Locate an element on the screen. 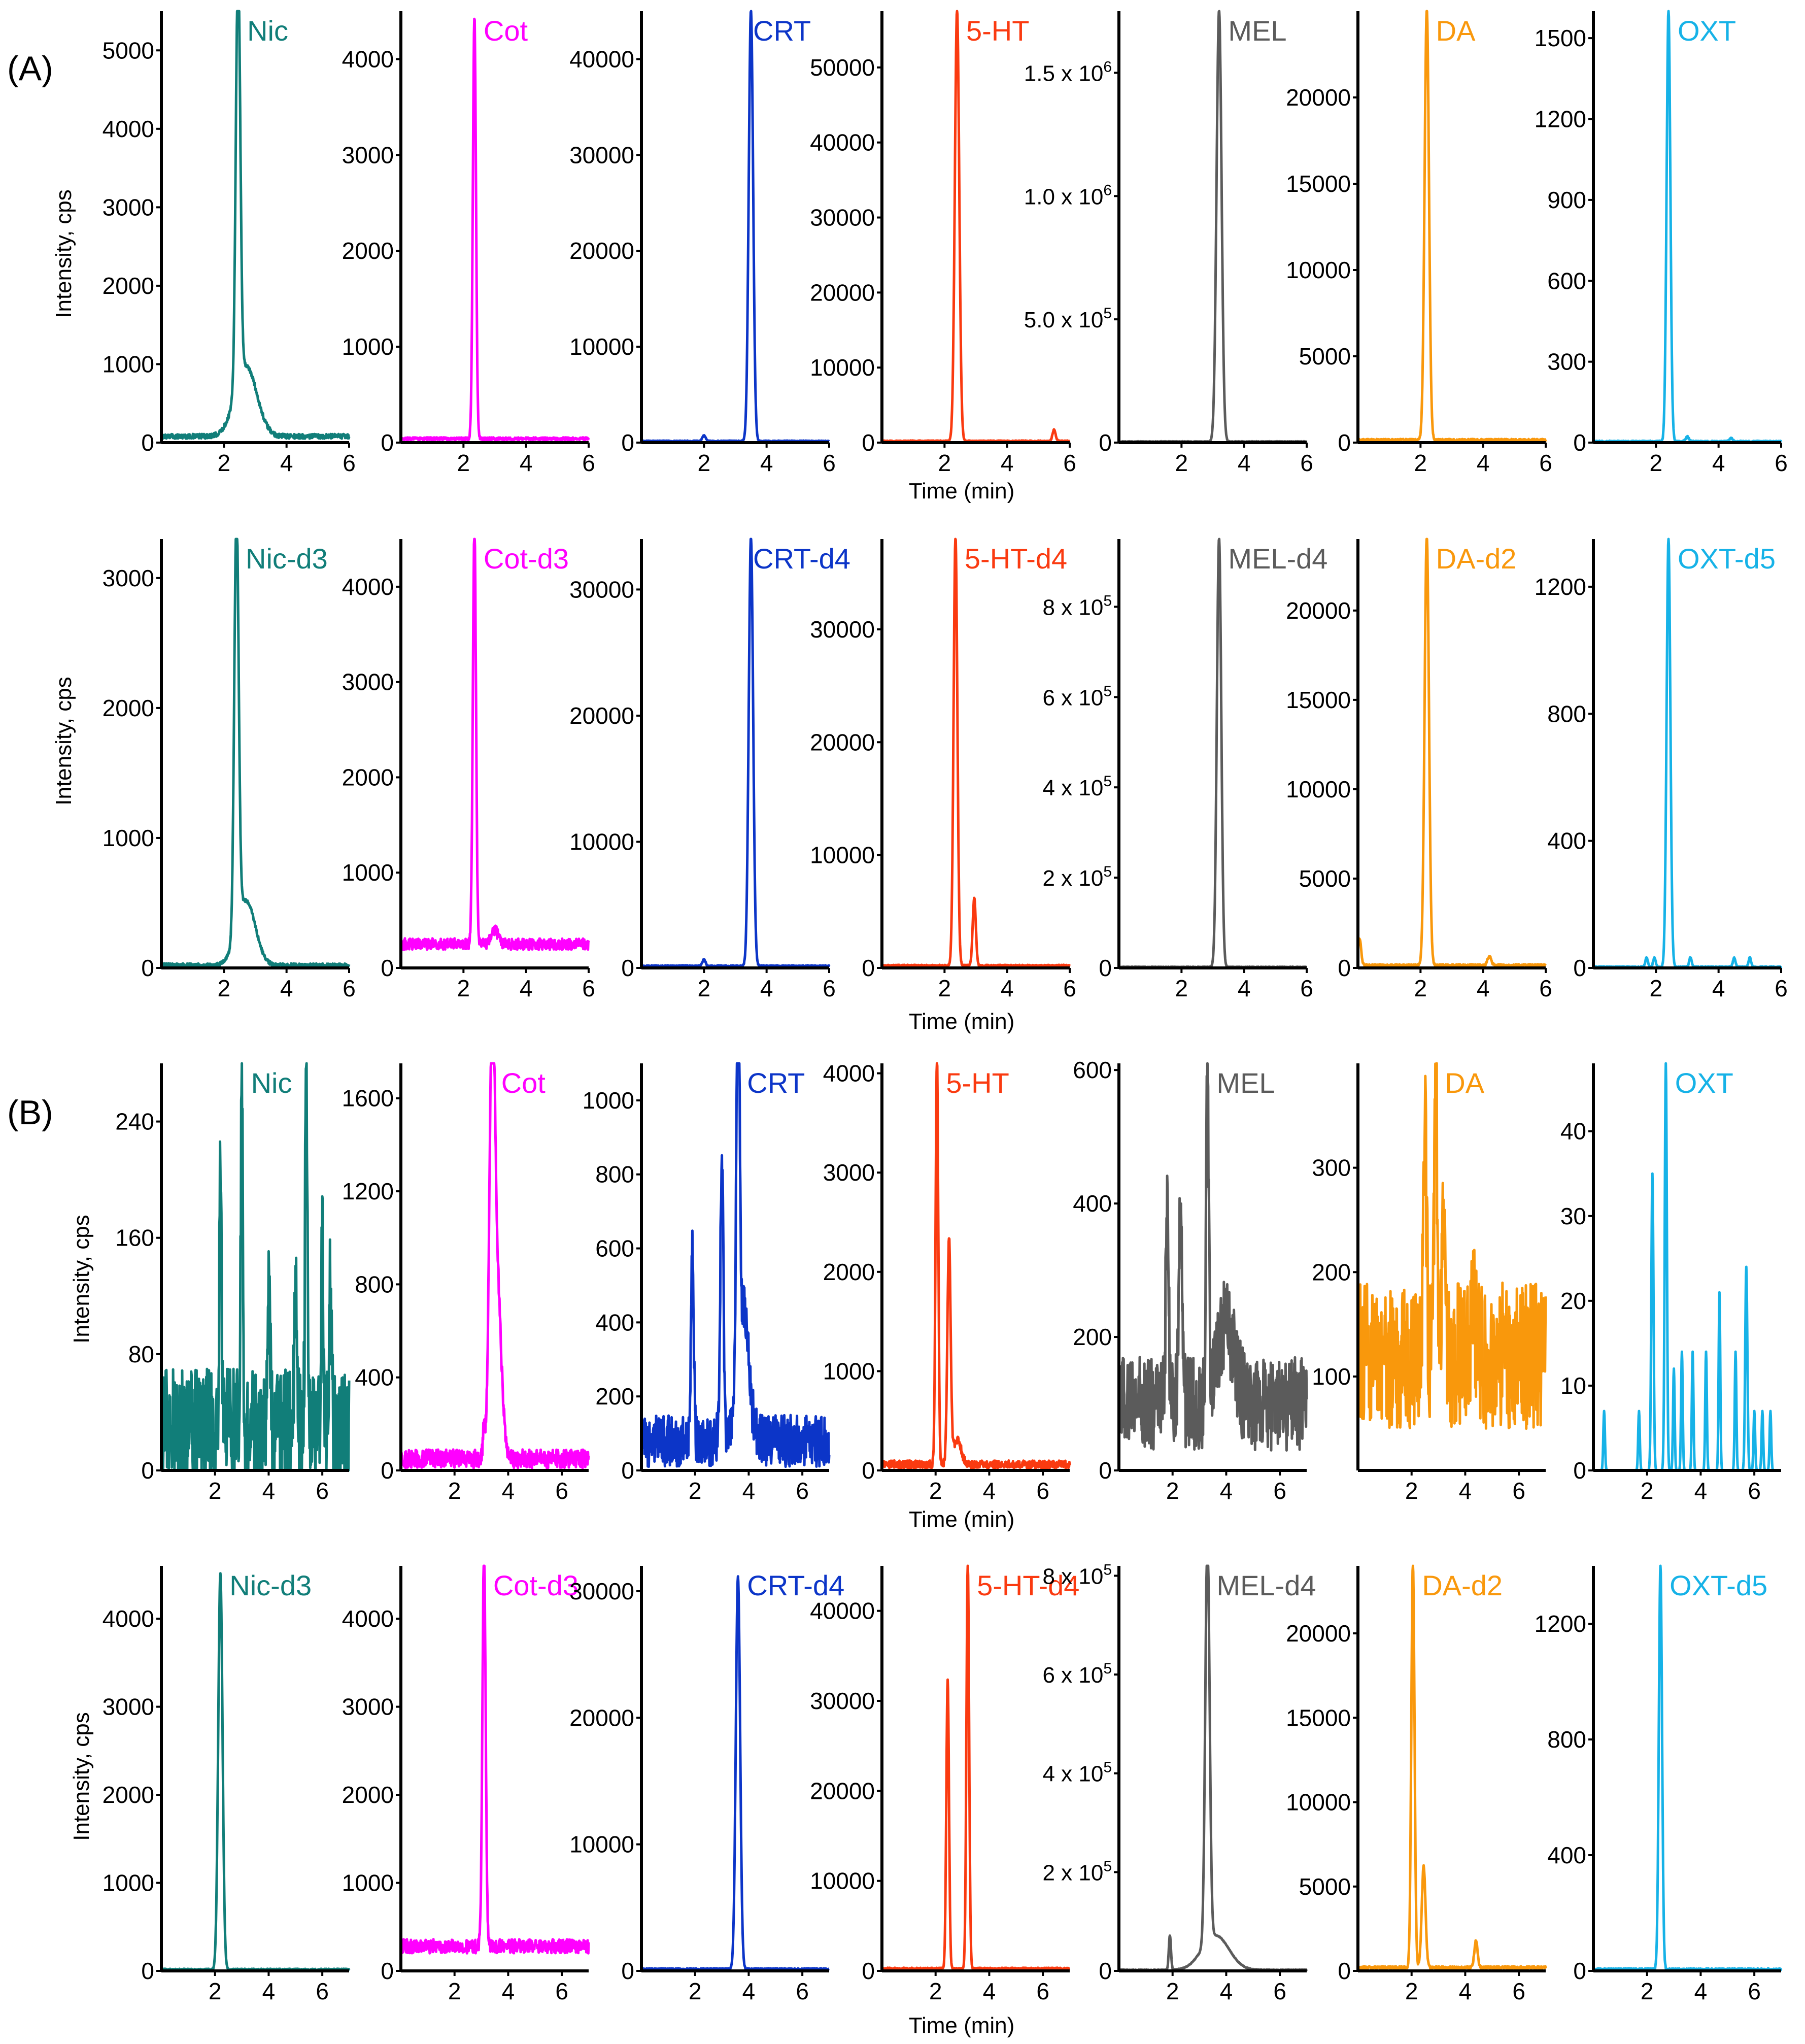 Image resolution: width=1805 pixels, height=2044 pixels. y-axis-title-a2: Intensity, cps is located at coordinates (63, 741).